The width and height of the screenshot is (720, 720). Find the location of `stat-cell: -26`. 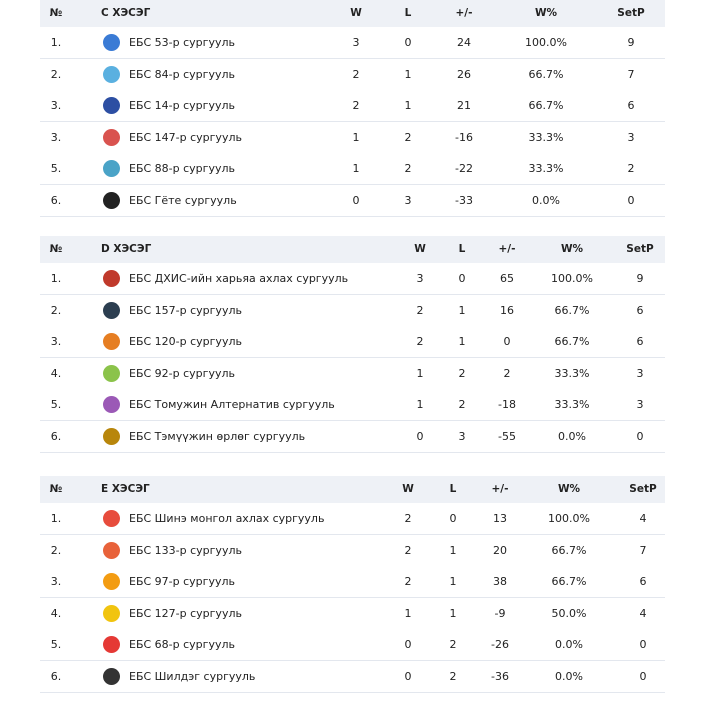

stat-cell: -26 is located at coordinates (500, 644).